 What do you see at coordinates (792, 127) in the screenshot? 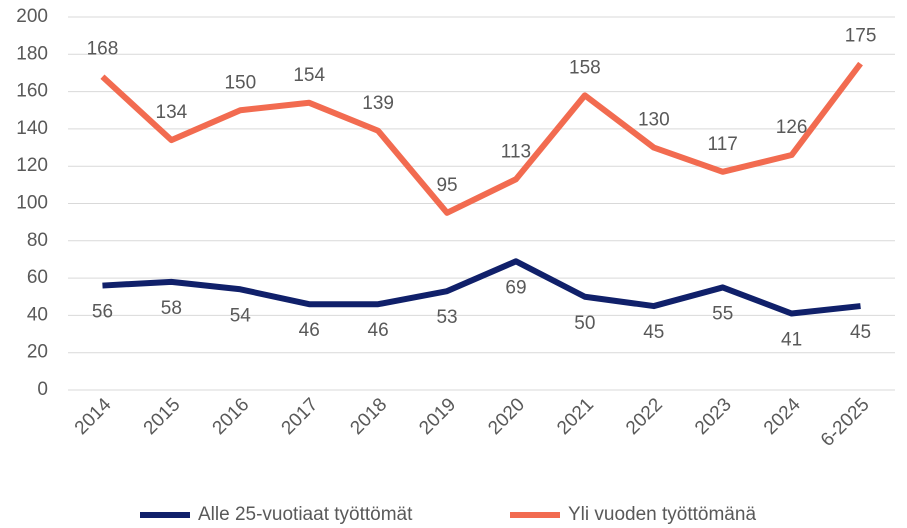
I see `data-label: 126` at bounding box center [792, 127].